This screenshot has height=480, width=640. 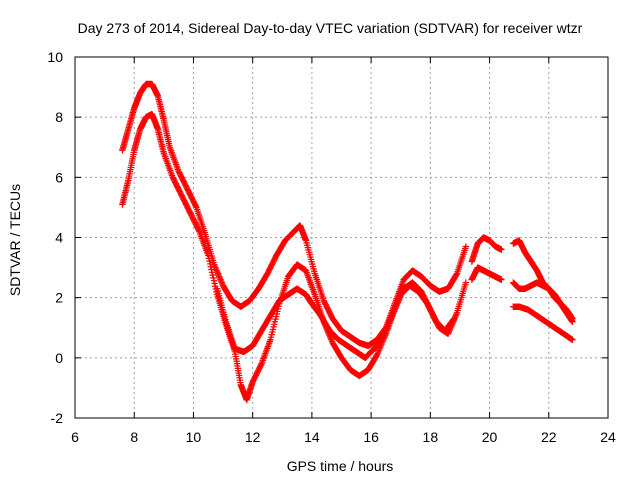 What do you see at coordinates (59, 238) in the screenshot?
I see `y-tick-label: 4` at bounding box center [59, 238].